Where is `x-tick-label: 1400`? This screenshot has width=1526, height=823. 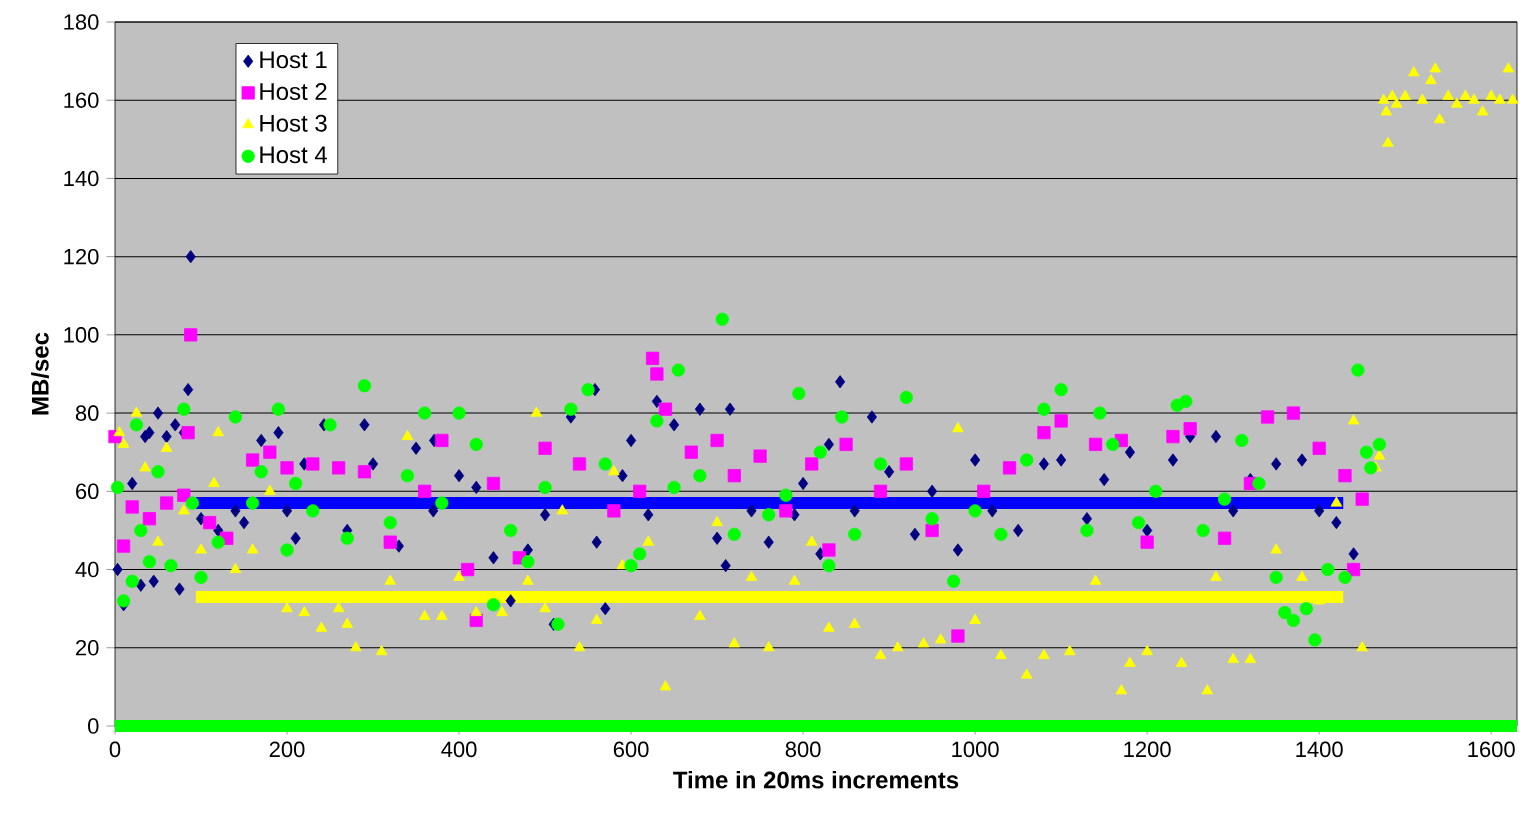 x-tick-label: 1400 is located at coordinates (1319, 749).